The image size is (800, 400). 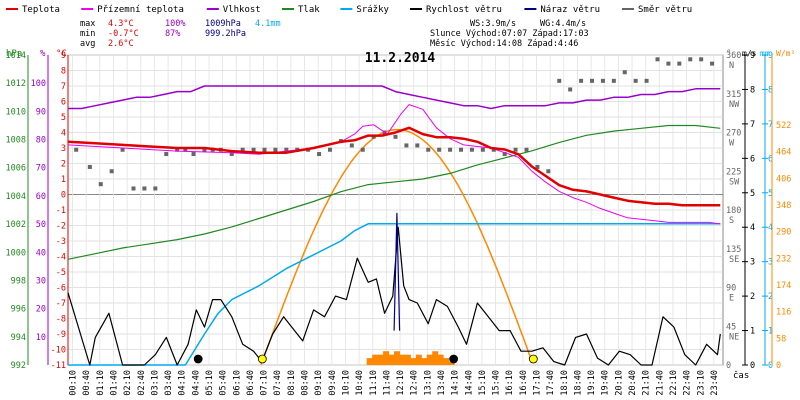 What do you see at coordinates (225, 34) in the screenshot?
I see `stats-value: 999.2hPa` at bounding box center [225, 34].